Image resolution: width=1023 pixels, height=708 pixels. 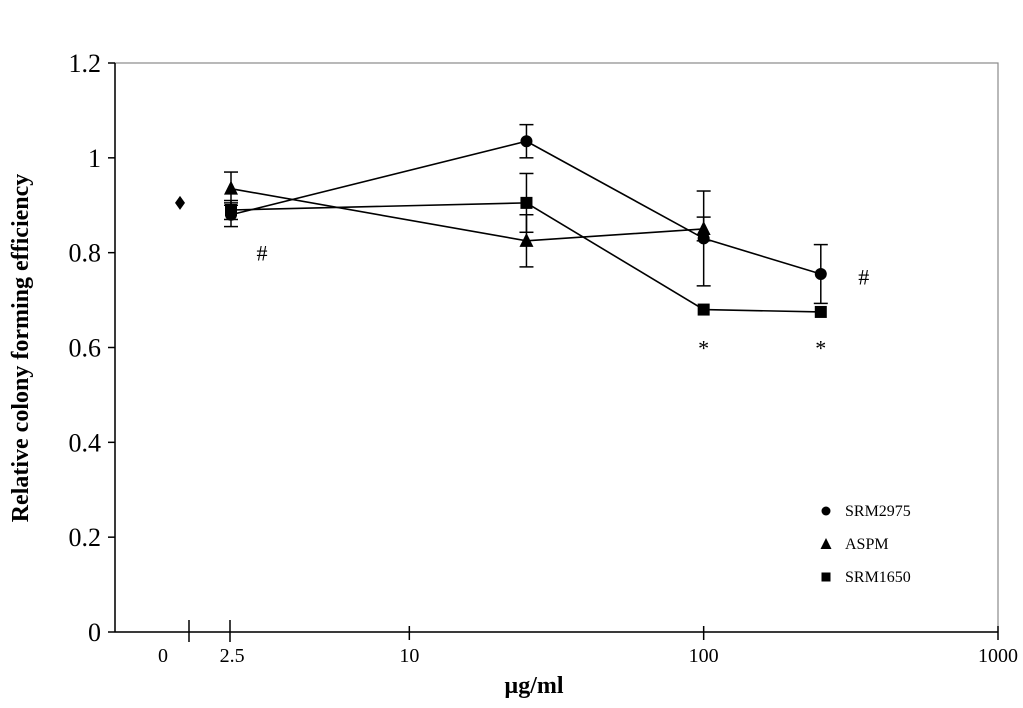 I want to click on series-line-srm2975, so click(x=526, y=207).